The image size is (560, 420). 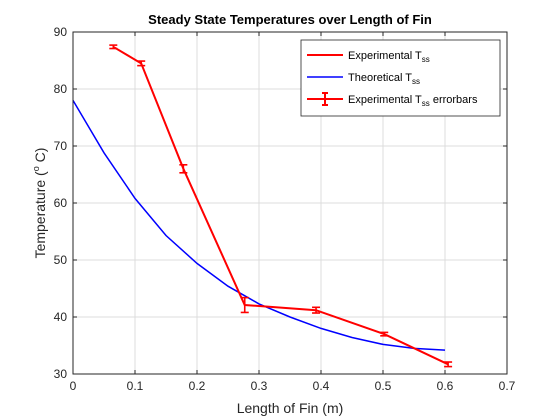 What do you see at coordinates (290, 408) in the screenshot?
I see `x-axis-title: Length of Fin (m)` at bounding box center [290, 408].